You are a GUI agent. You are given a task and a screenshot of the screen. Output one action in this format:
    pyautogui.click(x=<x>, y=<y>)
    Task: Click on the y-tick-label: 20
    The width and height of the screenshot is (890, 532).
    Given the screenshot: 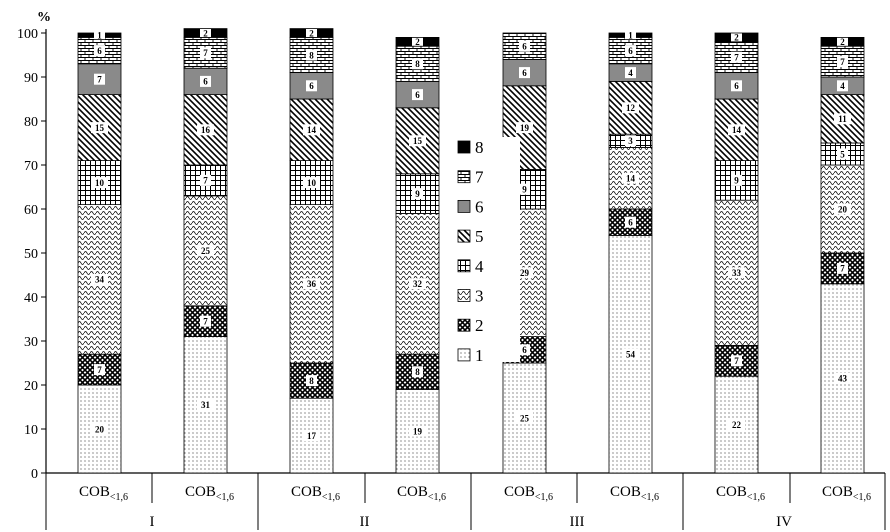 What is the action you would take?
    pyautogui.click(x=31, y=386)
    